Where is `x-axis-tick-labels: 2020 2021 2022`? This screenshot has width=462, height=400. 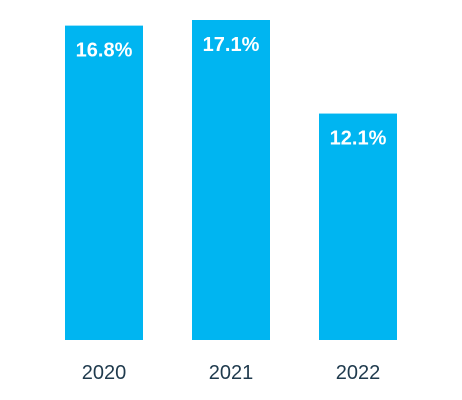
x-axis-tick-labels: 2020 2021 2022 is located at coordinates (231, 373).